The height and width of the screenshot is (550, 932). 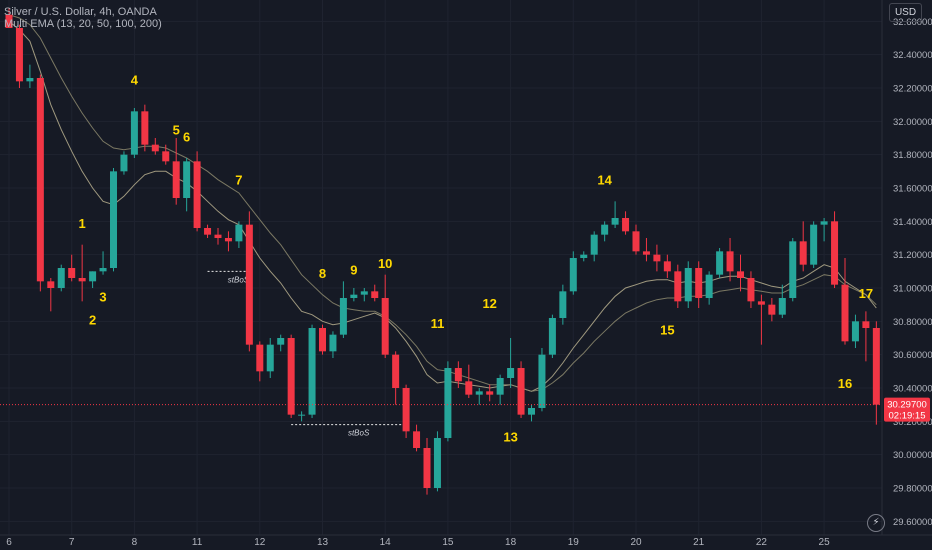 What do you see at coordinates (907, 416) in the screenshot?
I see `countdown-value: 02:19:15` at bounding box center [907, 416].